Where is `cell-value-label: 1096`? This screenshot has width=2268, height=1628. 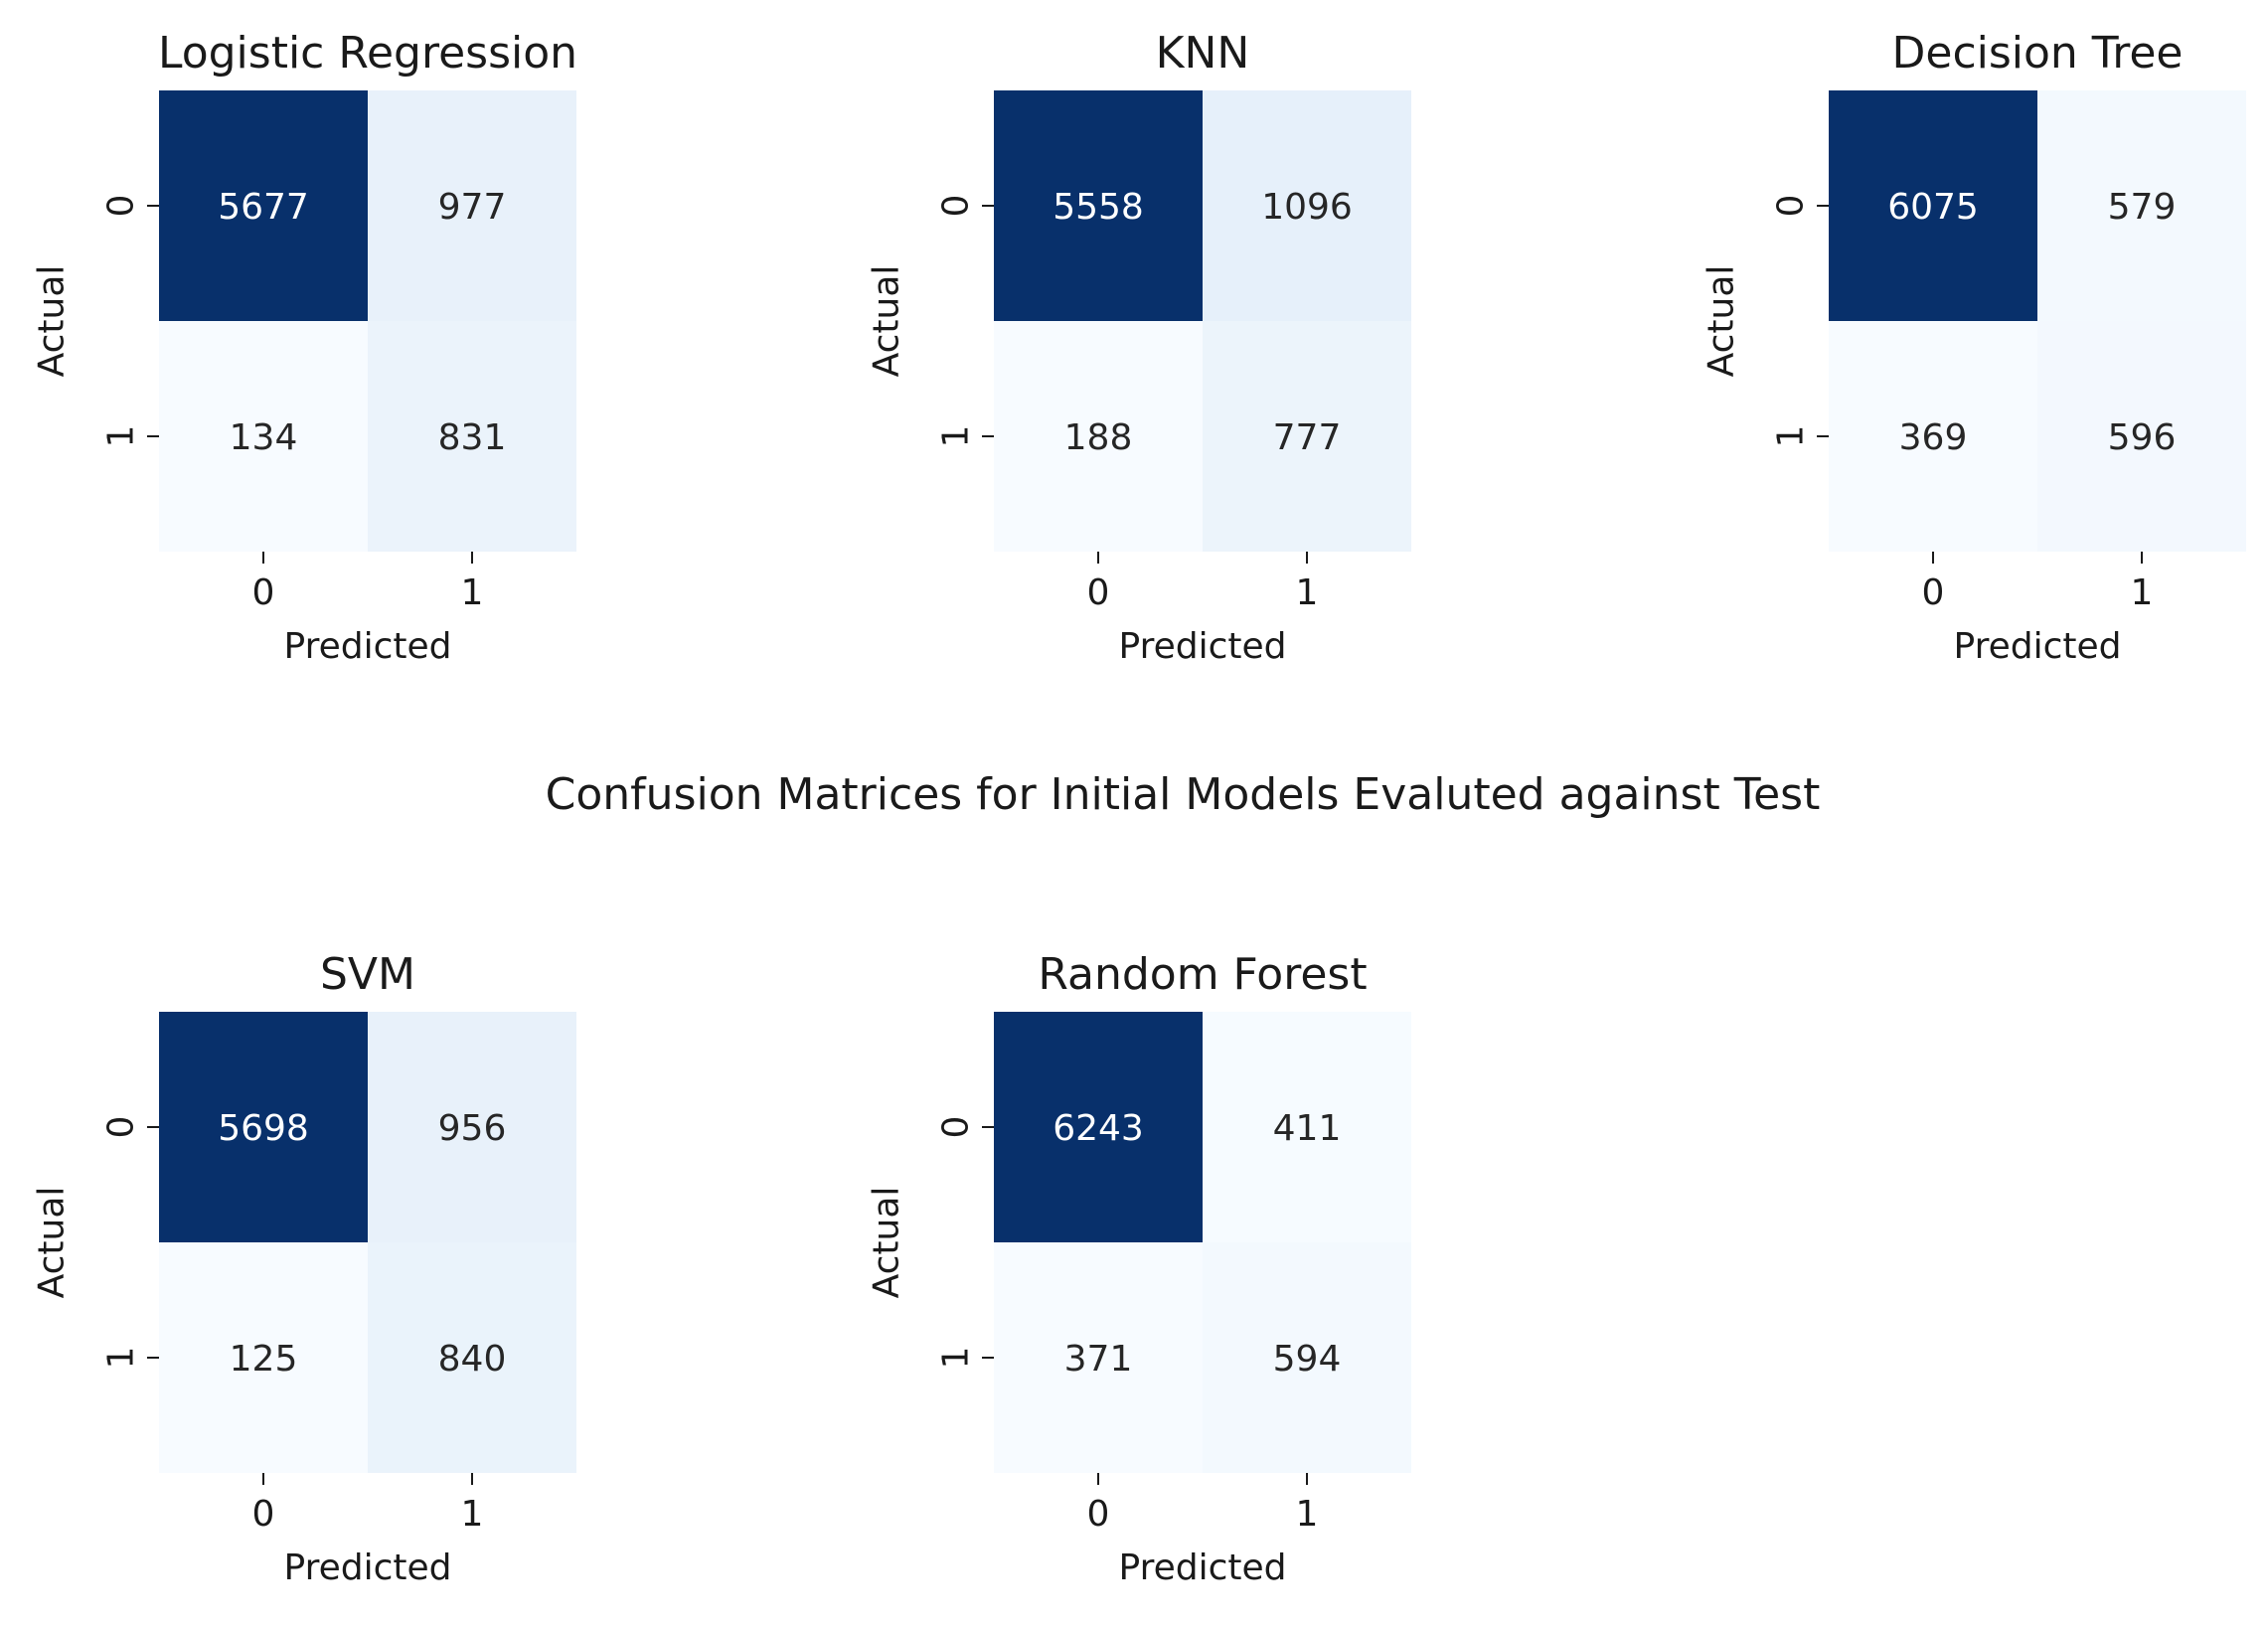 cell-value-label: 1096 is located at coordinates (1307, 208).